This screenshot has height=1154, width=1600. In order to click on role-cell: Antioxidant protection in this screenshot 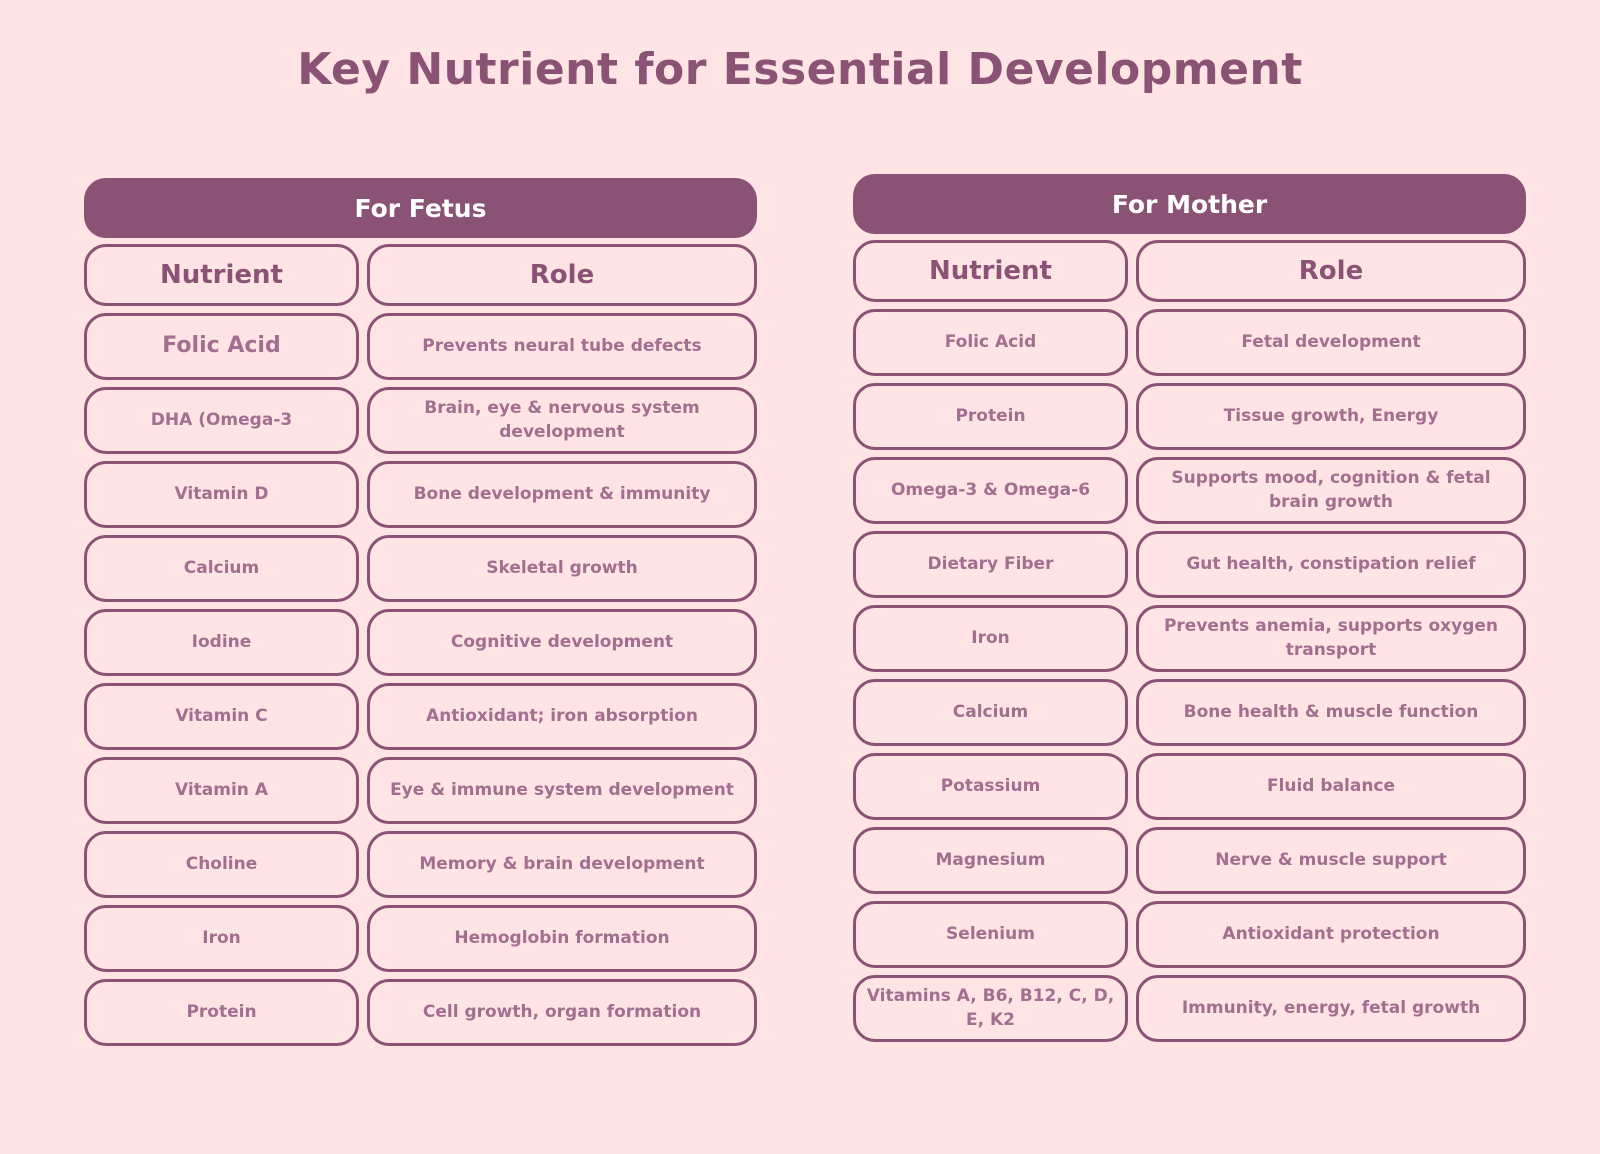, I will do `click(1331, 934)`.